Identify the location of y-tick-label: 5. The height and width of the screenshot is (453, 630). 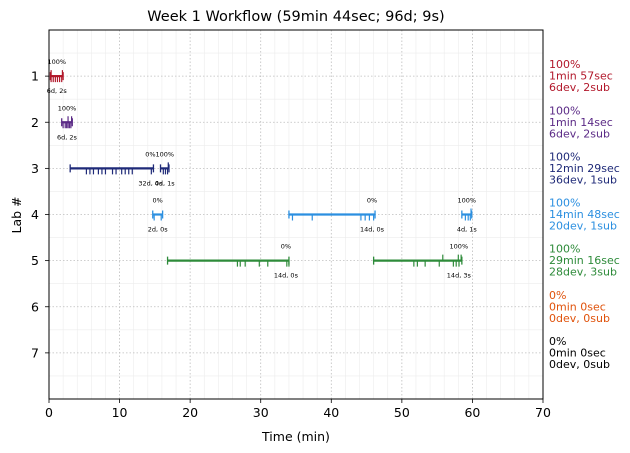
(35, 260).